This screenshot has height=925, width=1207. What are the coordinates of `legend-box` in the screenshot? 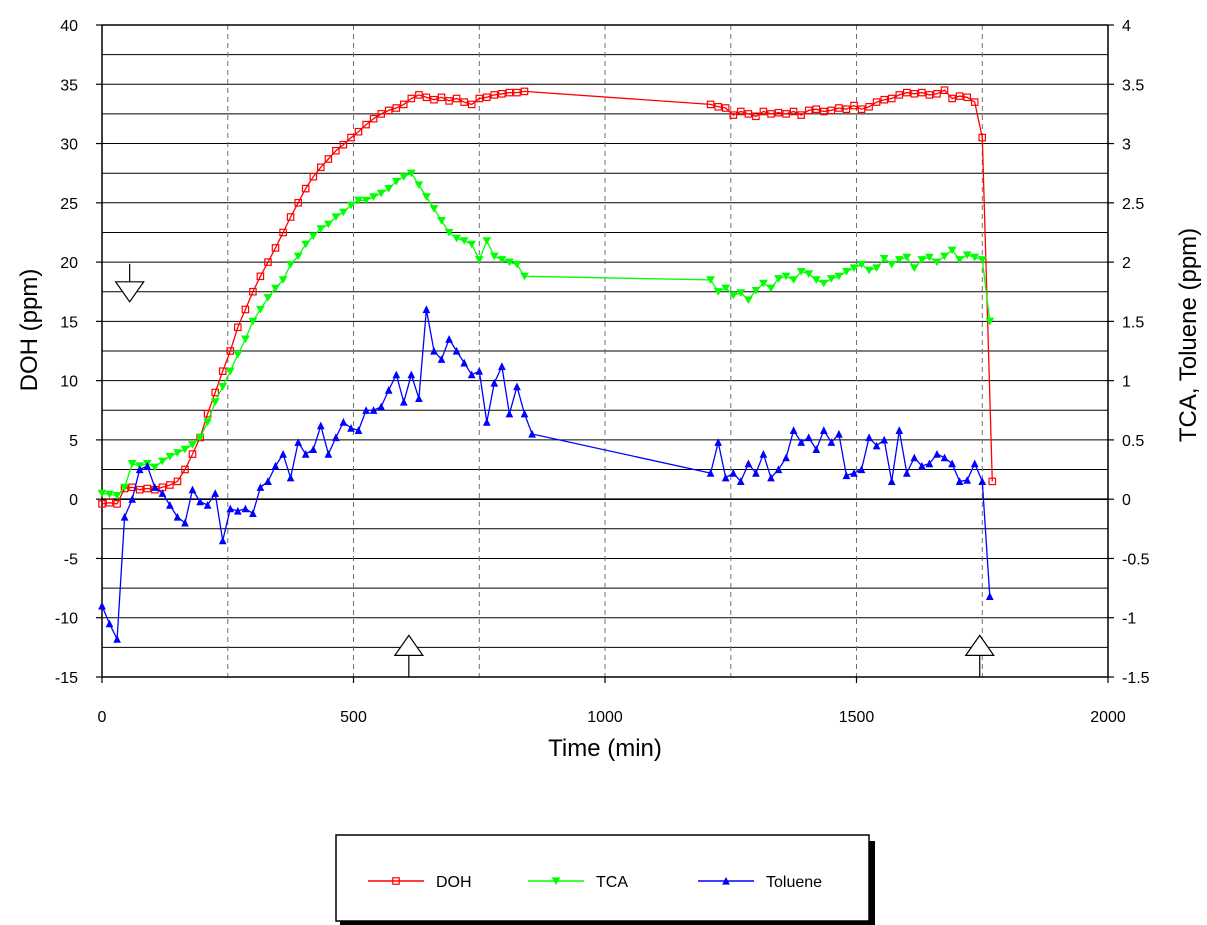 It's located at (602, 878).